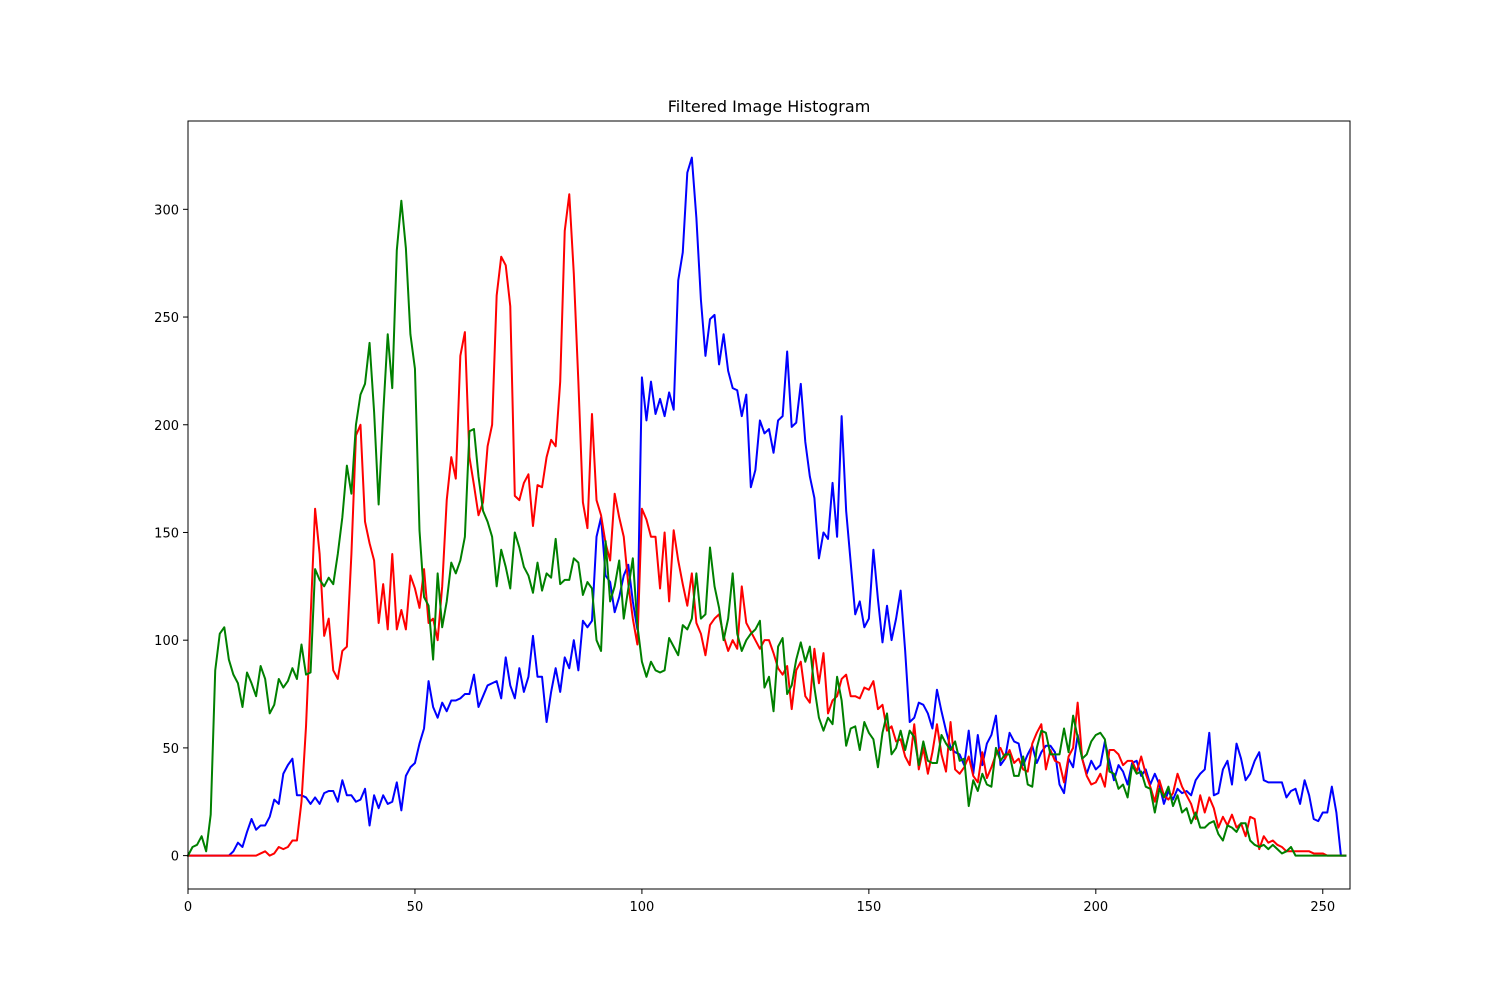  Describe the element at coordinates (868, 907) in the screenshot. I see `x-tick-label: 150` at that location.